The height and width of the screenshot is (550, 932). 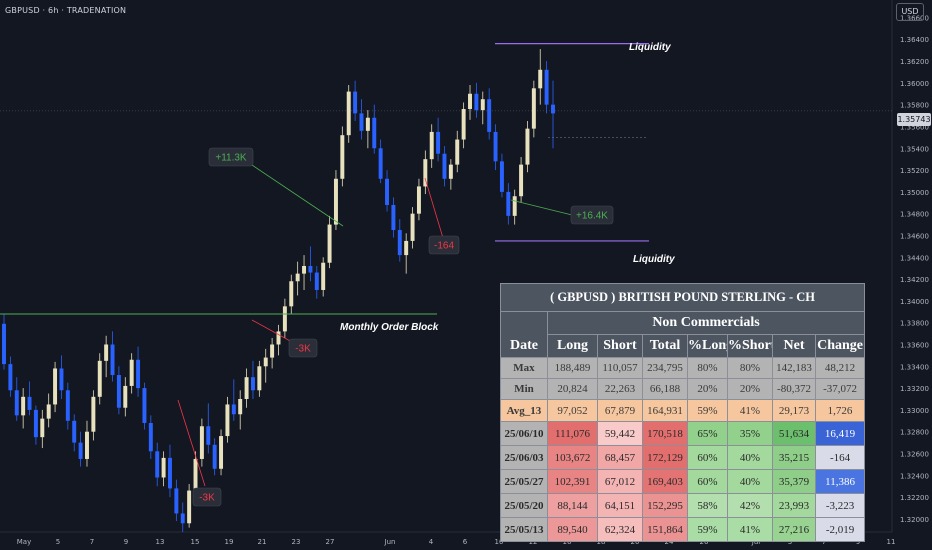 I want to click on badge-minus-3k-b-box, so click(x=207, y=497).